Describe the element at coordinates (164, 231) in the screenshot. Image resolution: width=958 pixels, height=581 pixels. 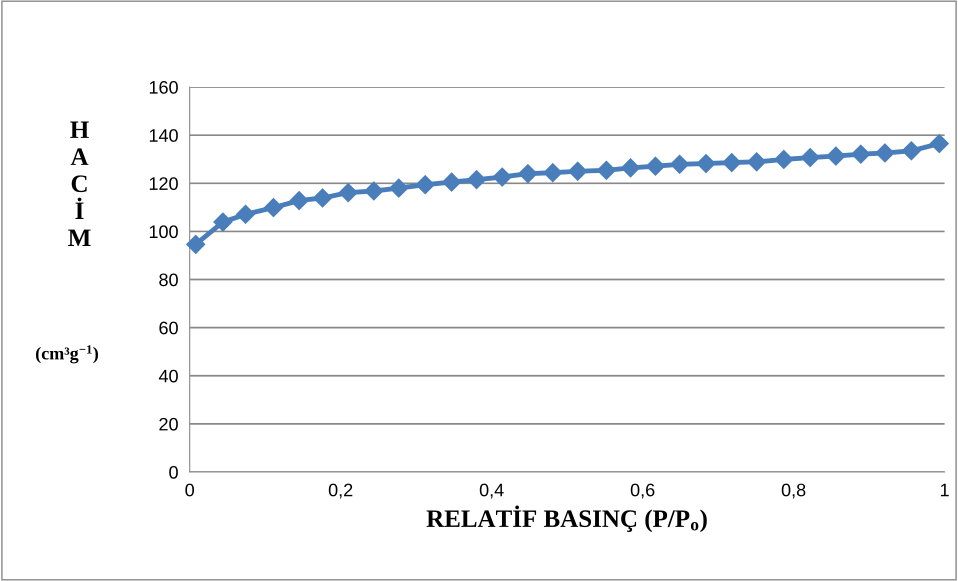
I see `y-tick-label: 100` at that location.